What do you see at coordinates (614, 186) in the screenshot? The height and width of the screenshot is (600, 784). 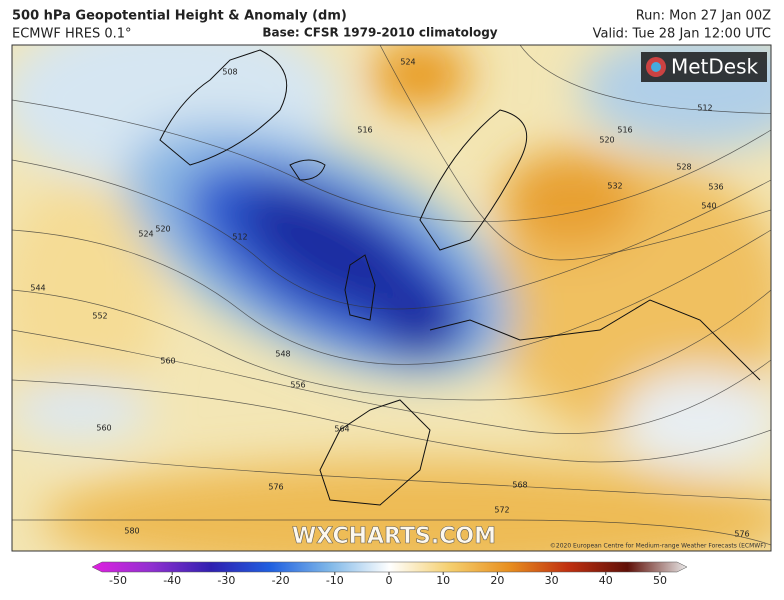 I see `contour-label: 532` at bounding box center [614, 186].